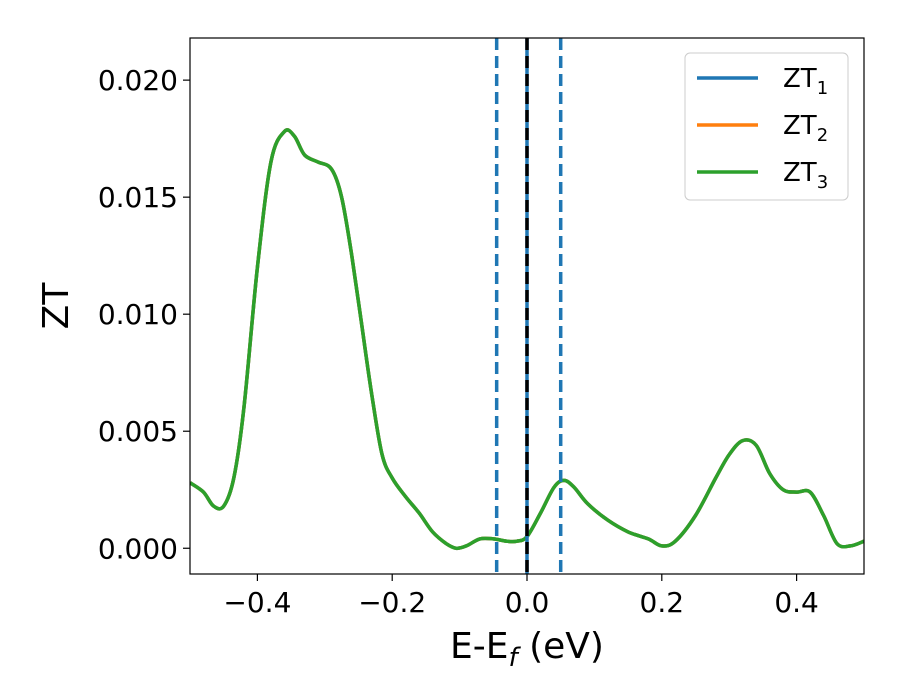  What do you see at coordinates (805, 128) in the screenshot?
I see `legend-label-zt2: ZT2` at bounding box center [805, 128].